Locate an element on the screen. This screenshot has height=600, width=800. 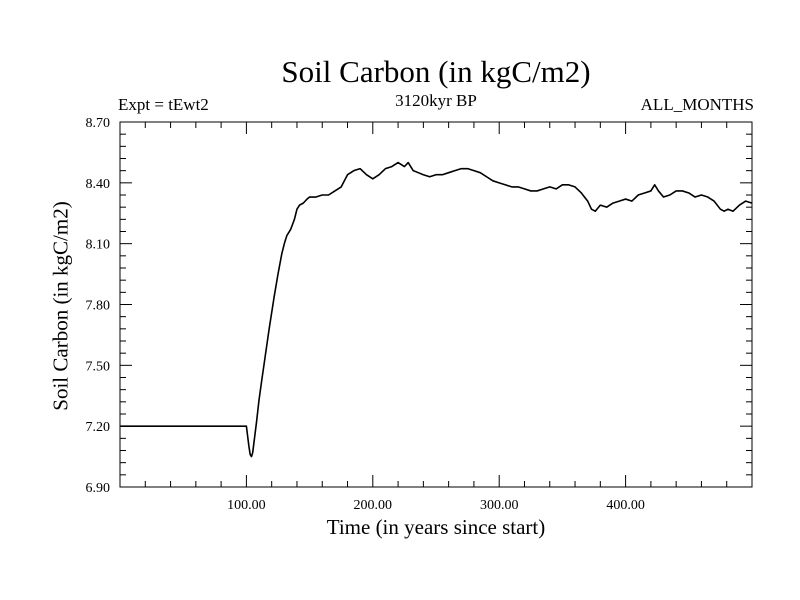
chart-title: Soil Carbon (in kgC/m2) is located at coordinates (436, 71).